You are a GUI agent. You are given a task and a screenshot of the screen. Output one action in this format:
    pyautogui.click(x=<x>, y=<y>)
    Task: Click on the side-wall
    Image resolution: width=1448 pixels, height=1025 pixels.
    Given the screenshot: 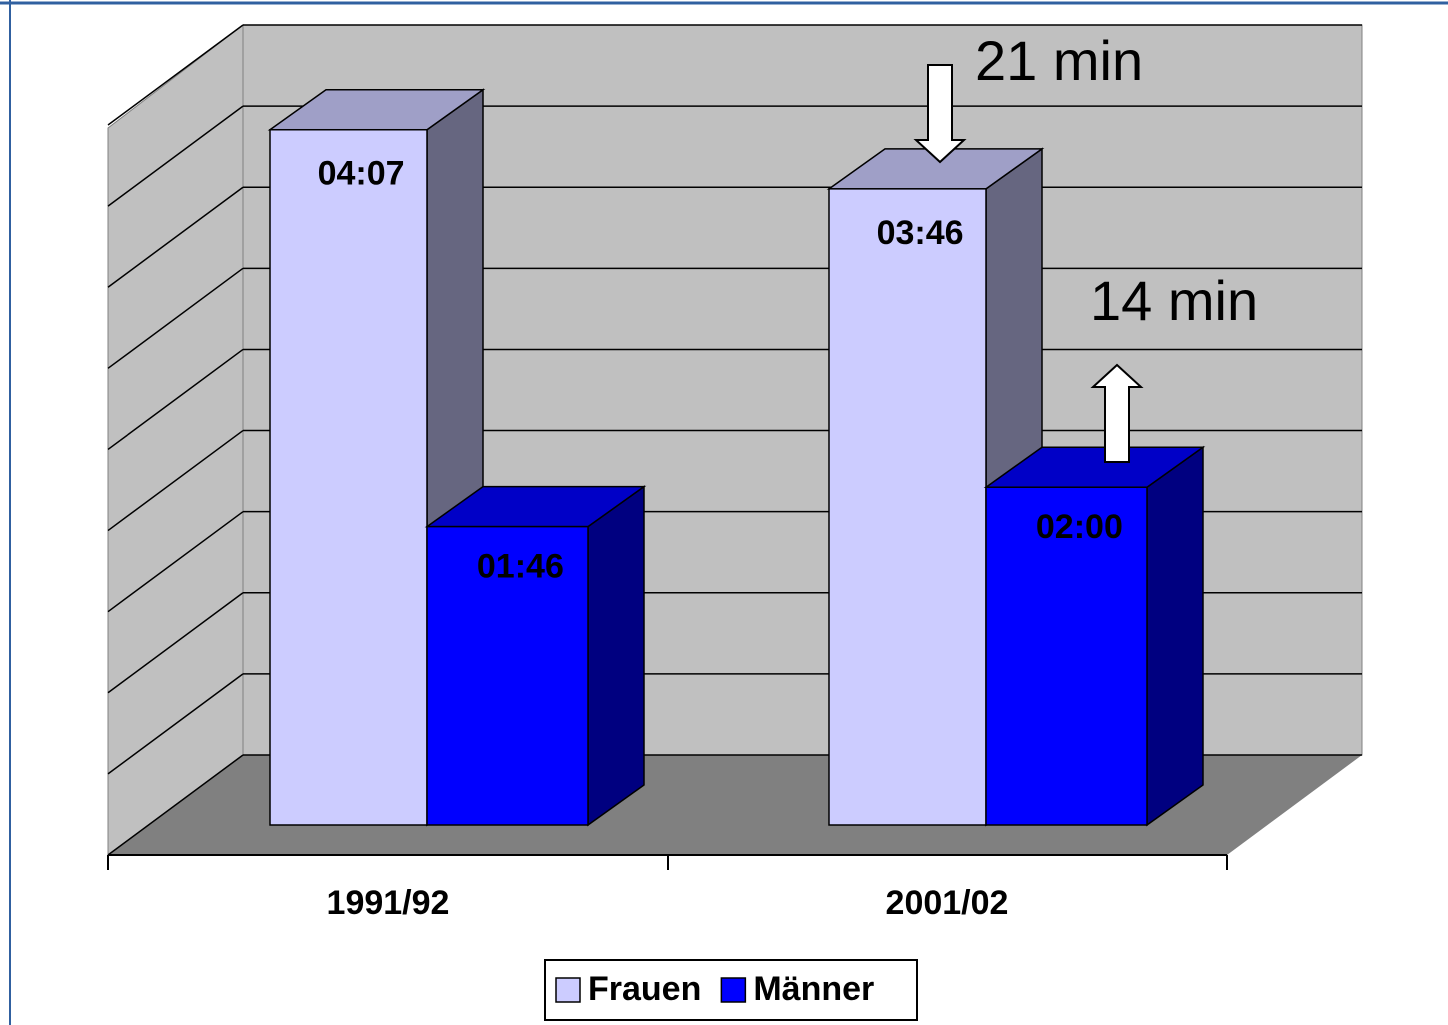 What is the action you would take?
    pyautogui.click(x=175, y=439)
    